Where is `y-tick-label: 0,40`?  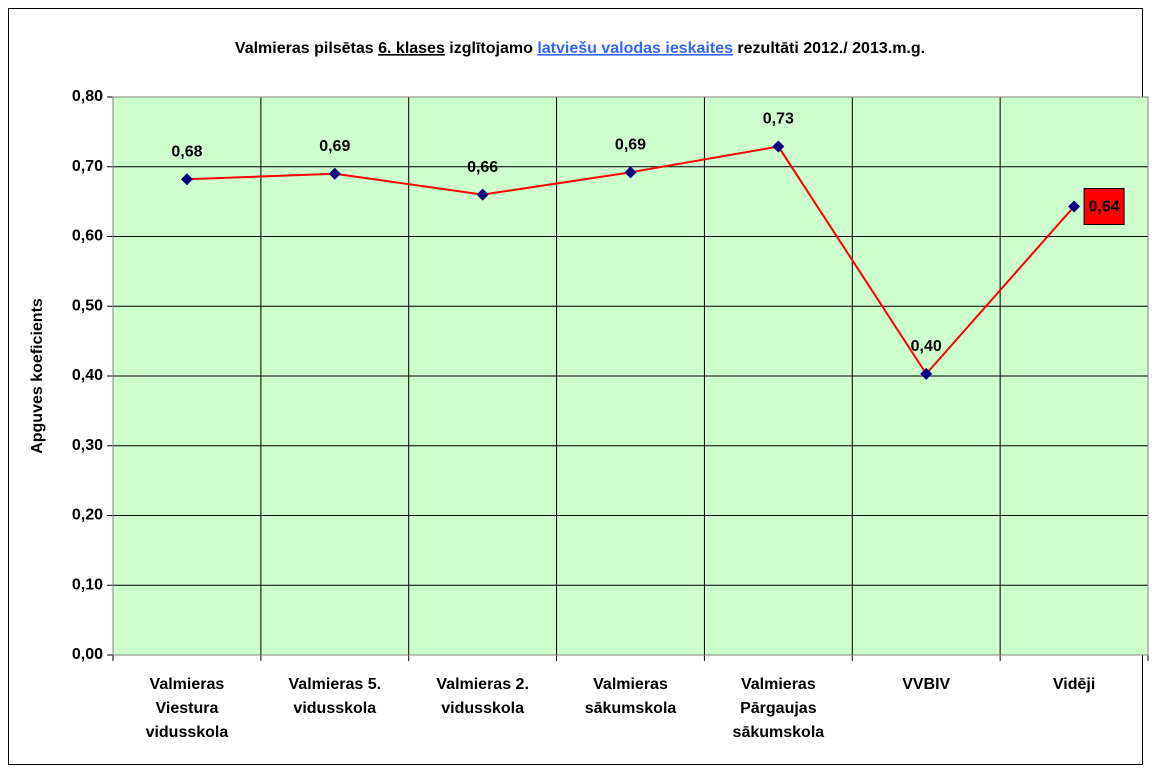 y-tick-label: 0,40 is located at coordinates (87, 375).